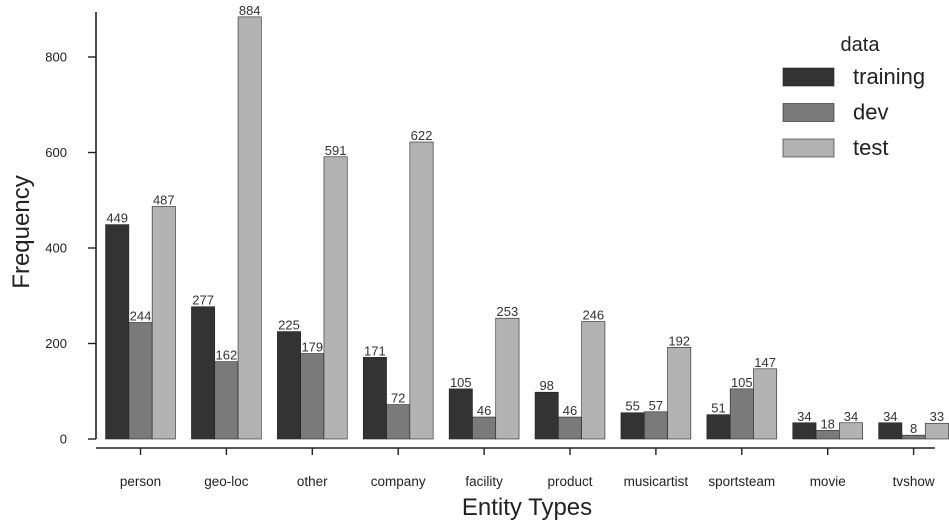 The image size is (949, 526). I want to click on x-tick-label: facility, so click(484, 481).